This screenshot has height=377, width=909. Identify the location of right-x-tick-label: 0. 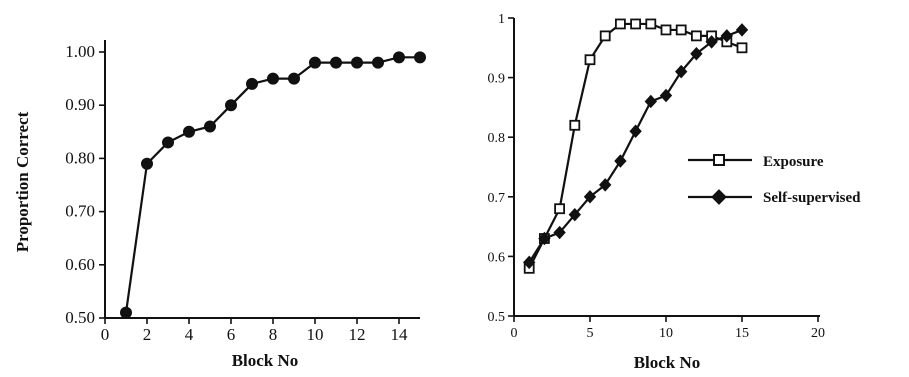
(514, 333).